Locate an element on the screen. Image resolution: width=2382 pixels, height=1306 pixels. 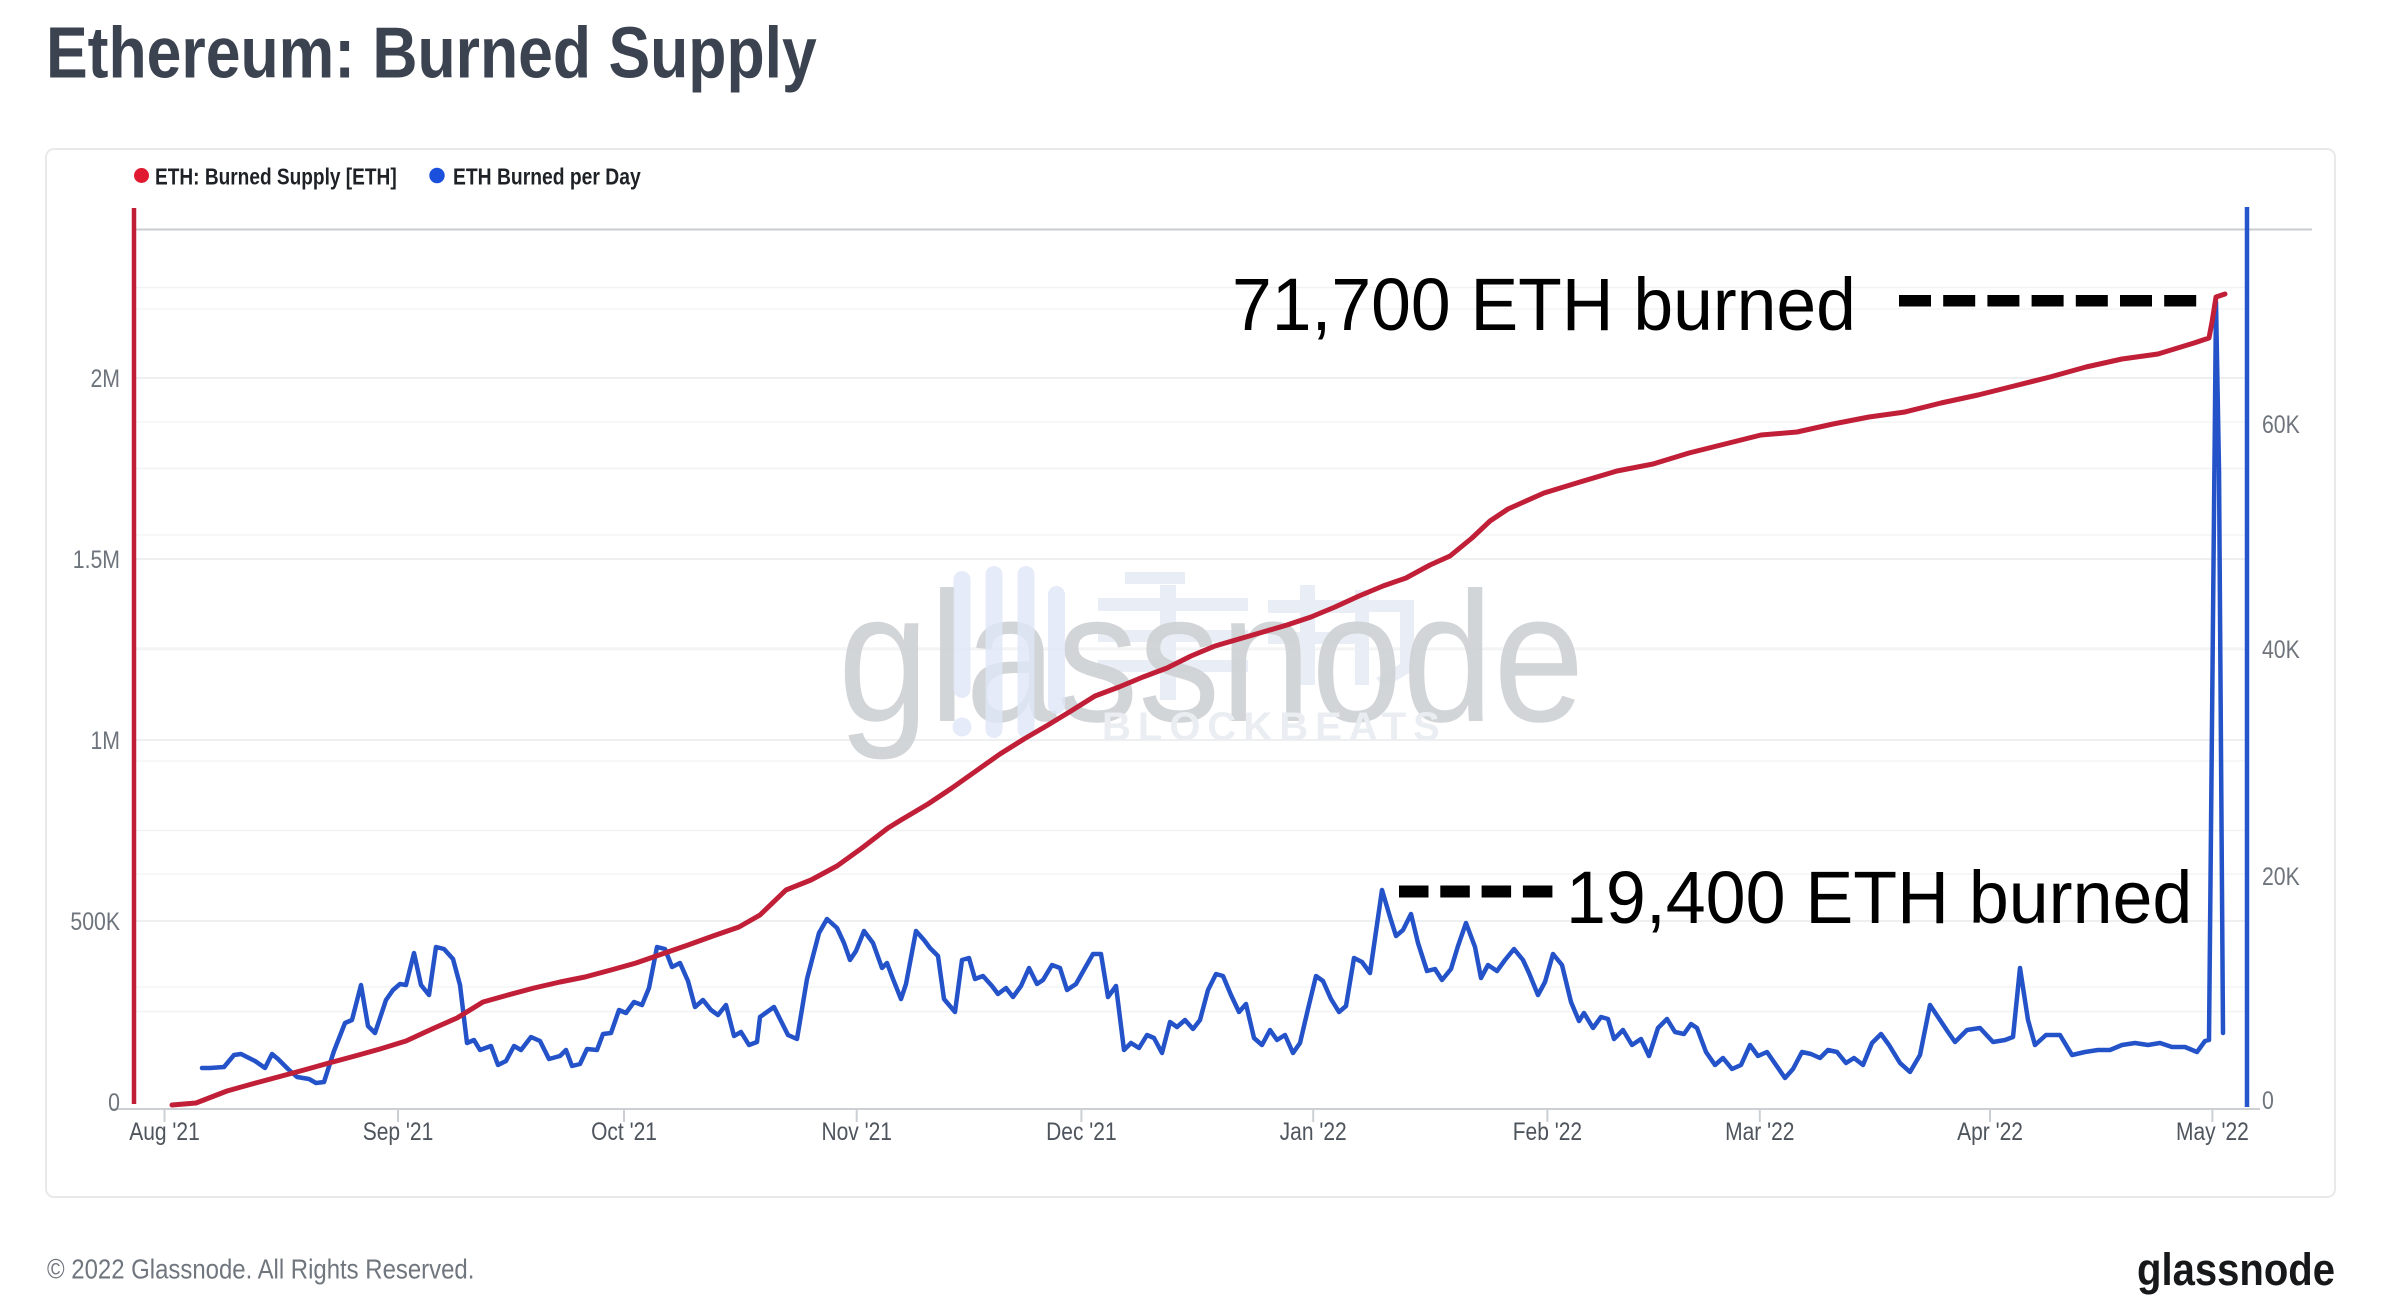
svg-text: BLOCKBEATS is located at coordinates (1274, 727).